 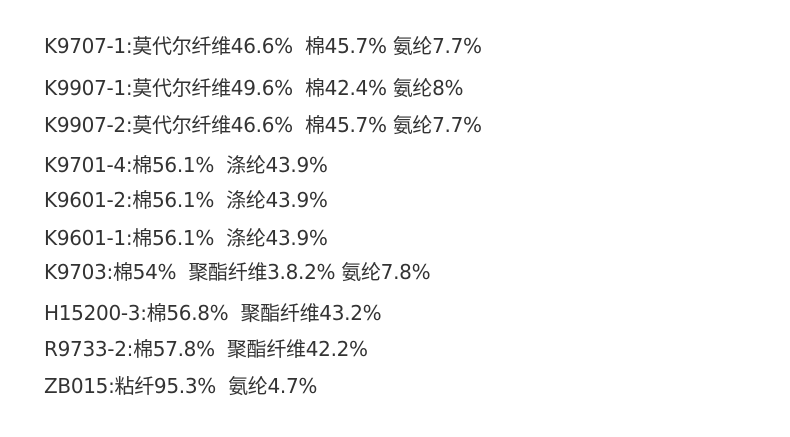 I want to click on composition-line: ZB015:粘纤95.3% 氨纶4.7%, so click(x=181, y=386).